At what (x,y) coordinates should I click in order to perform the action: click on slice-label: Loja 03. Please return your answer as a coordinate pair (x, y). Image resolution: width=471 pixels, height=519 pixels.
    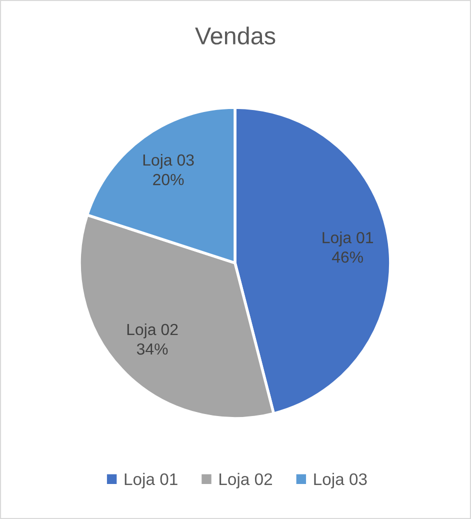
    Looking at the image, I should click on (168, 161).